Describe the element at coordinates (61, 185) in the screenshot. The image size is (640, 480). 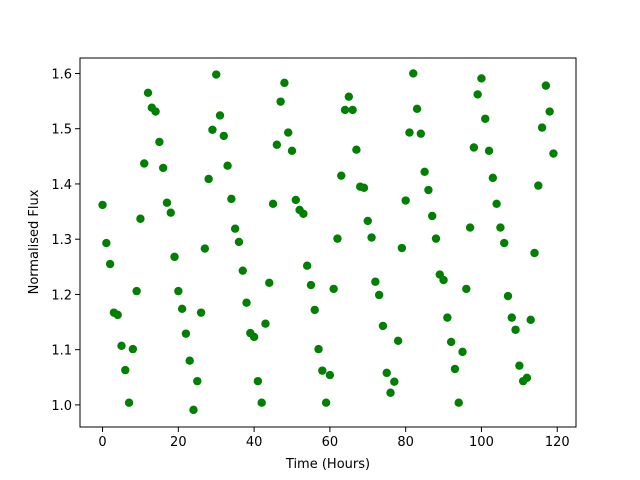
I see `y-tick-label: 1.4` at that location.